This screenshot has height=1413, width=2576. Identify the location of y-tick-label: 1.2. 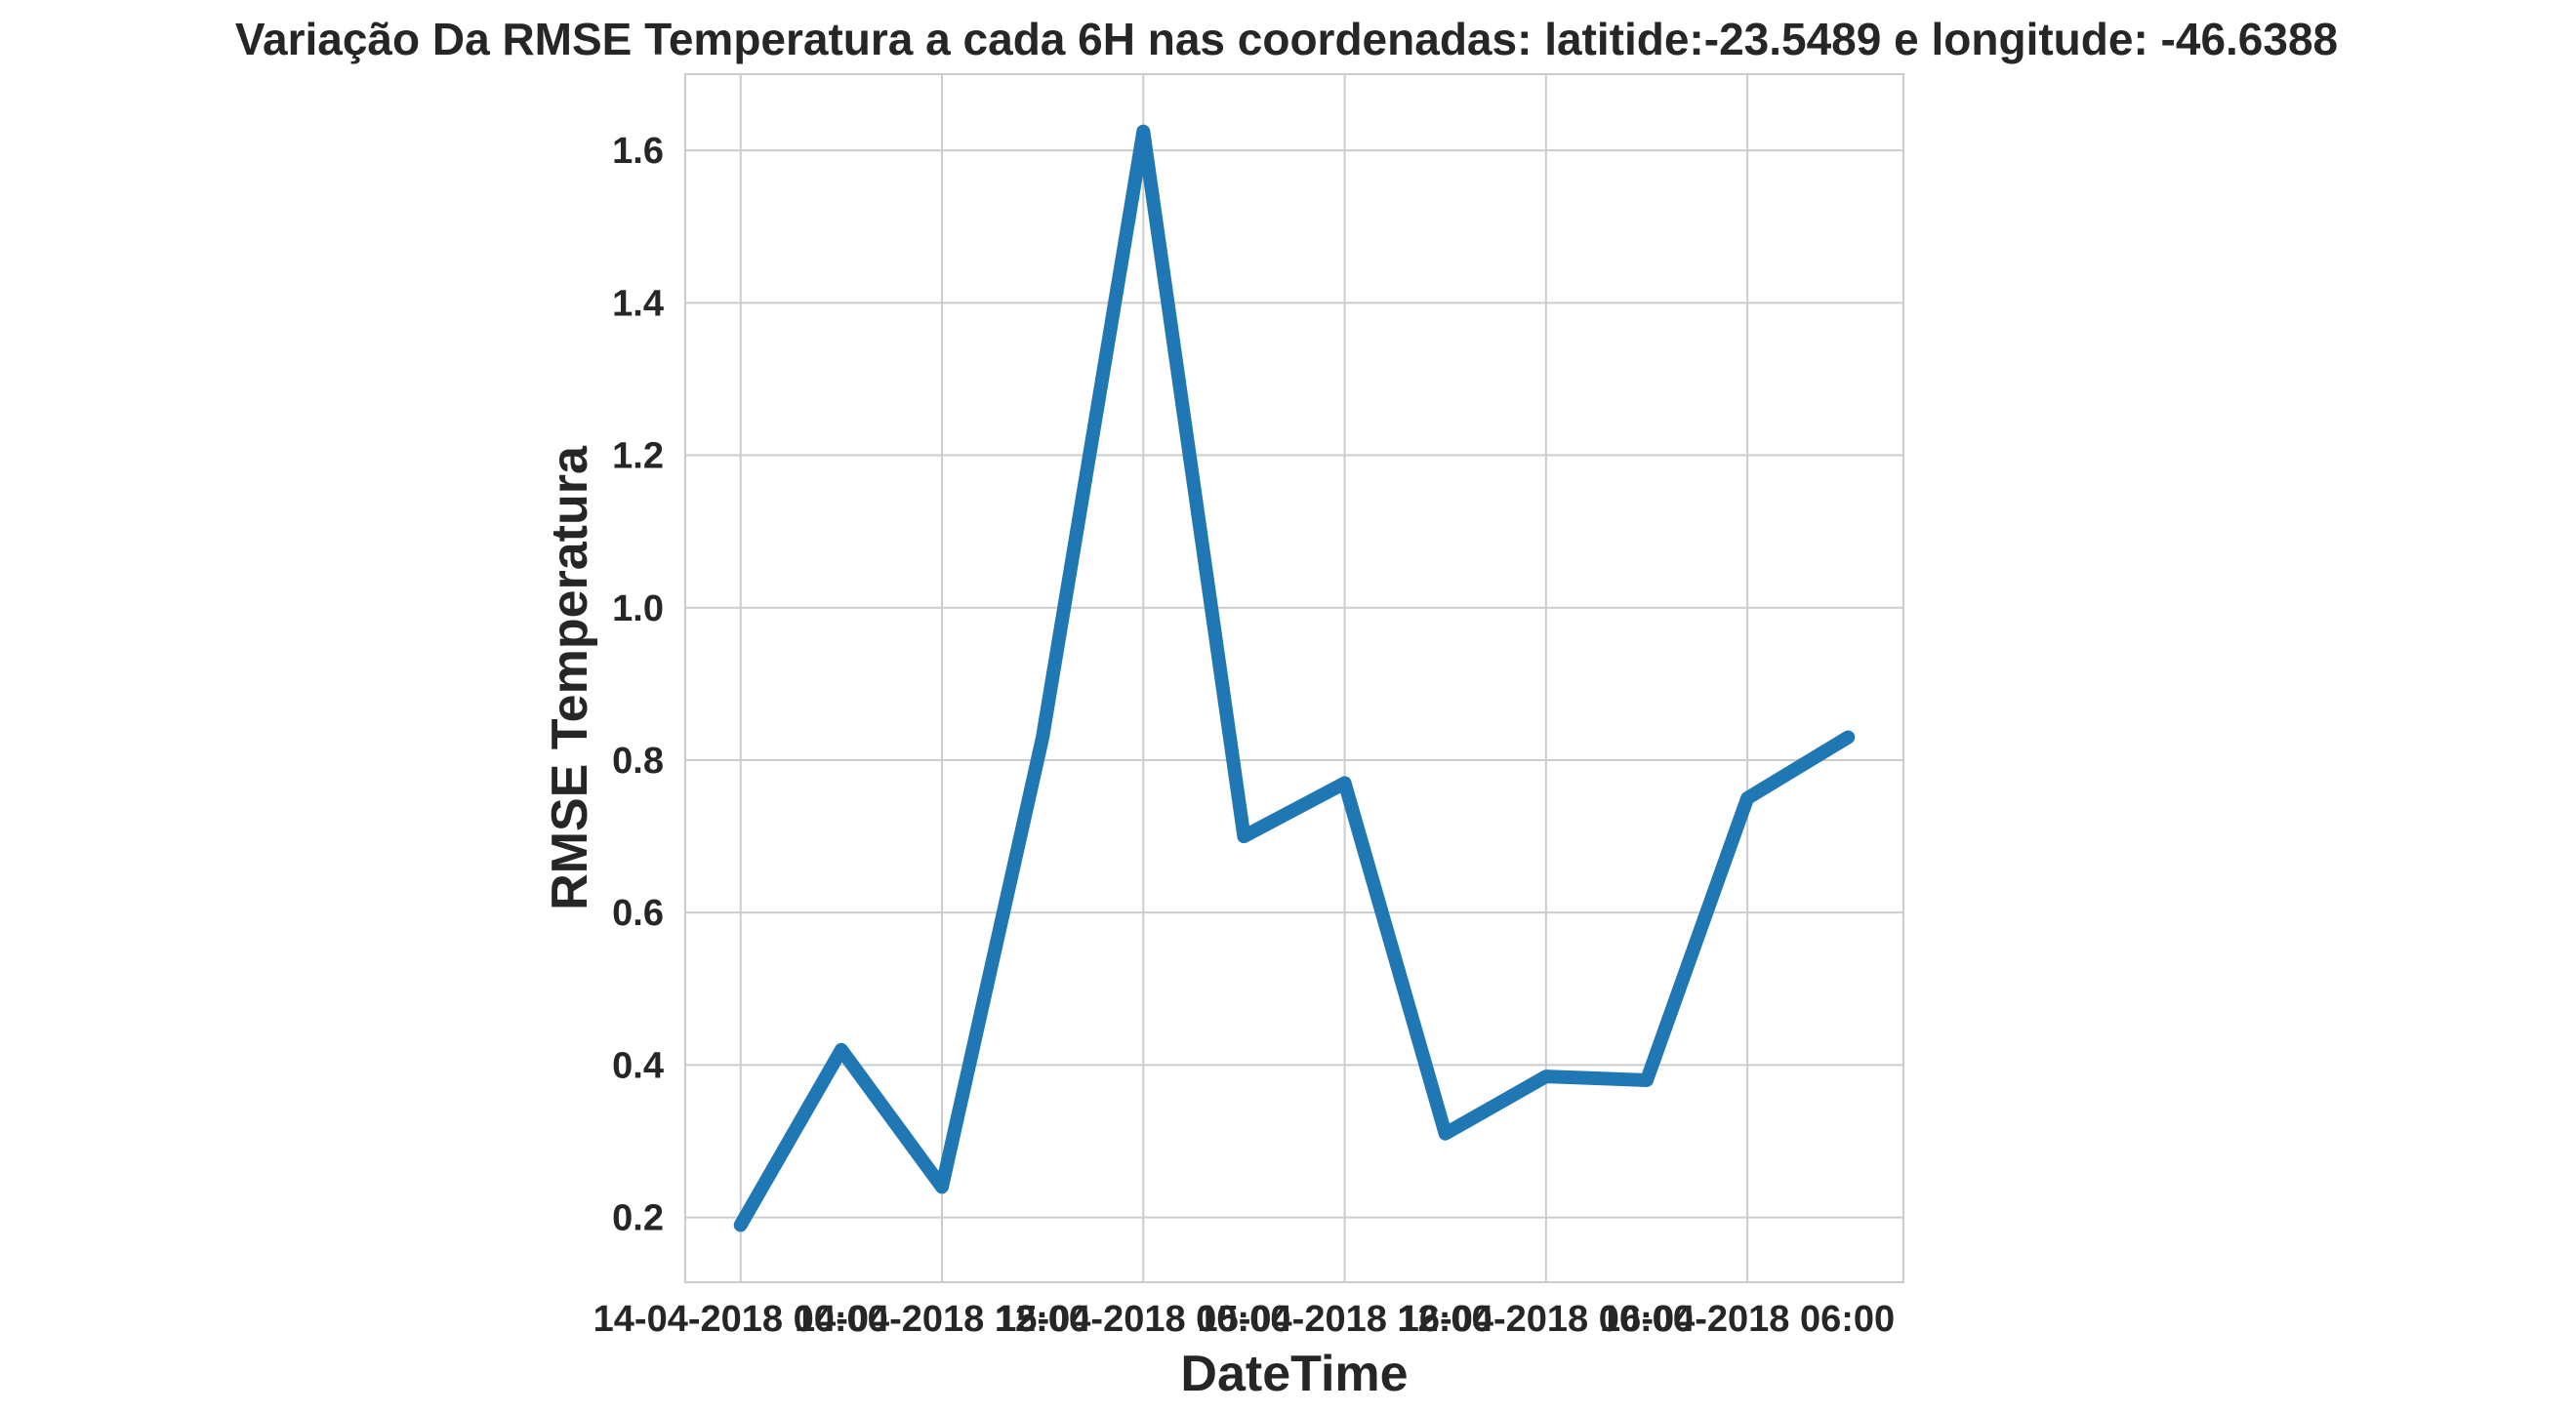
(638, 456).